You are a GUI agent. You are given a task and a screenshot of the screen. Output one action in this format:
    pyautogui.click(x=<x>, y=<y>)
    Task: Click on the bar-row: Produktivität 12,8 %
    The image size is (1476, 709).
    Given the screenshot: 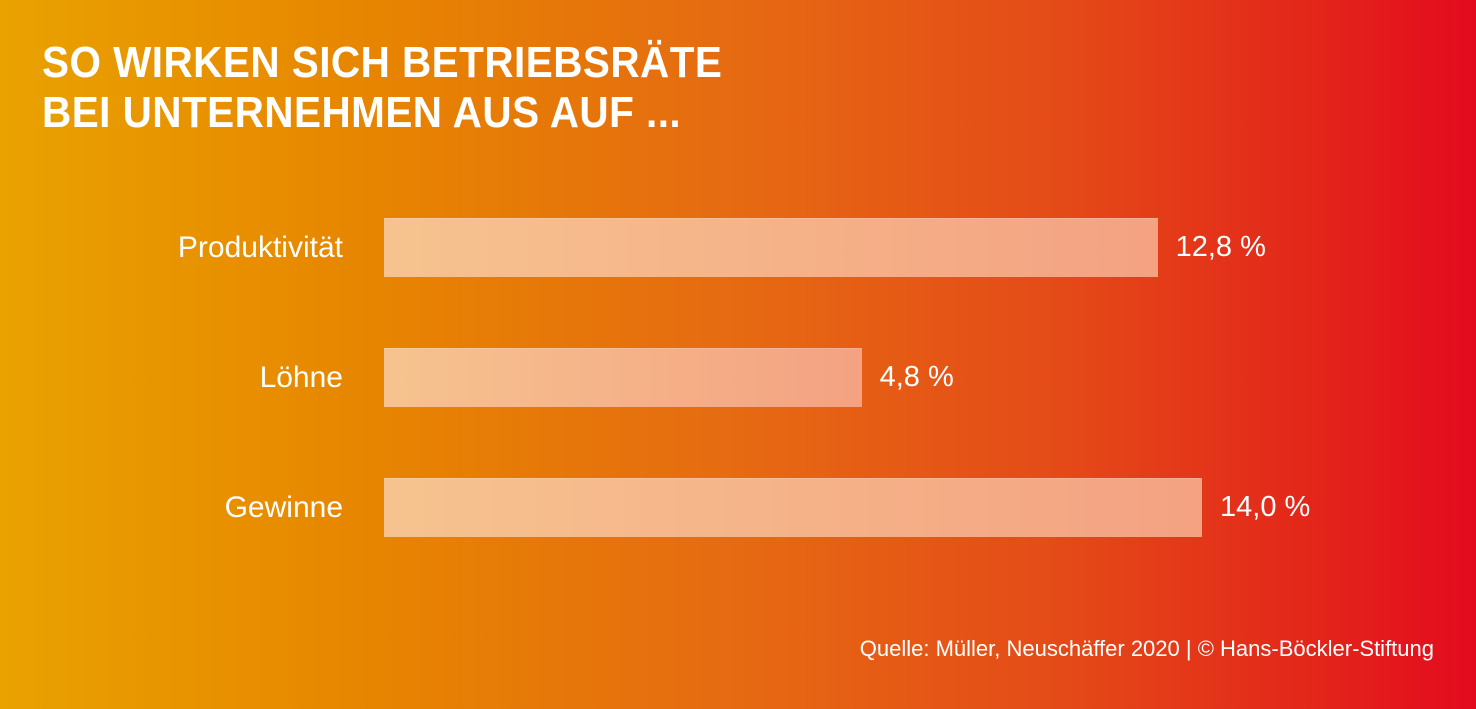 What is the action you would take?
    pyautogui.click(x=738, y=247)
    